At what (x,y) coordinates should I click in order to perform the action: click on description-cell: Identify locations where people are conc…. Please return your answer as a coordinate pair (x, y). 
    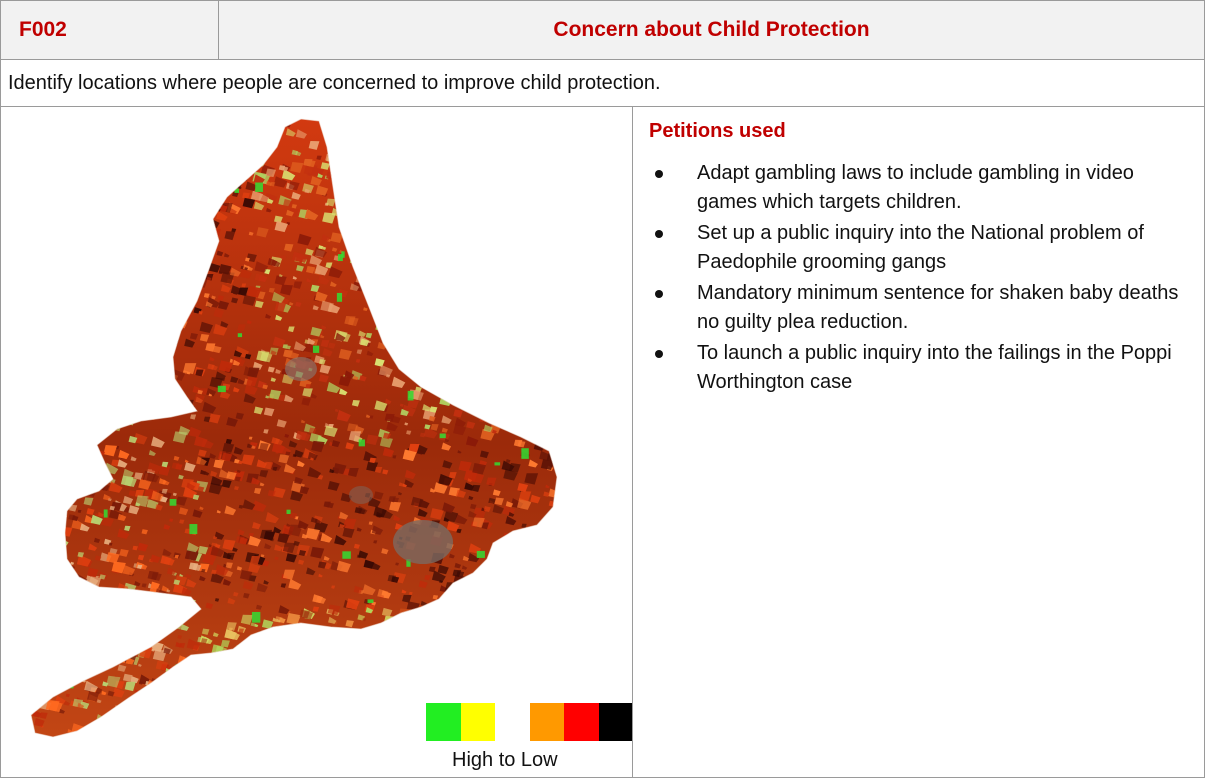
    Looking at the image, I should click on (602, 83).